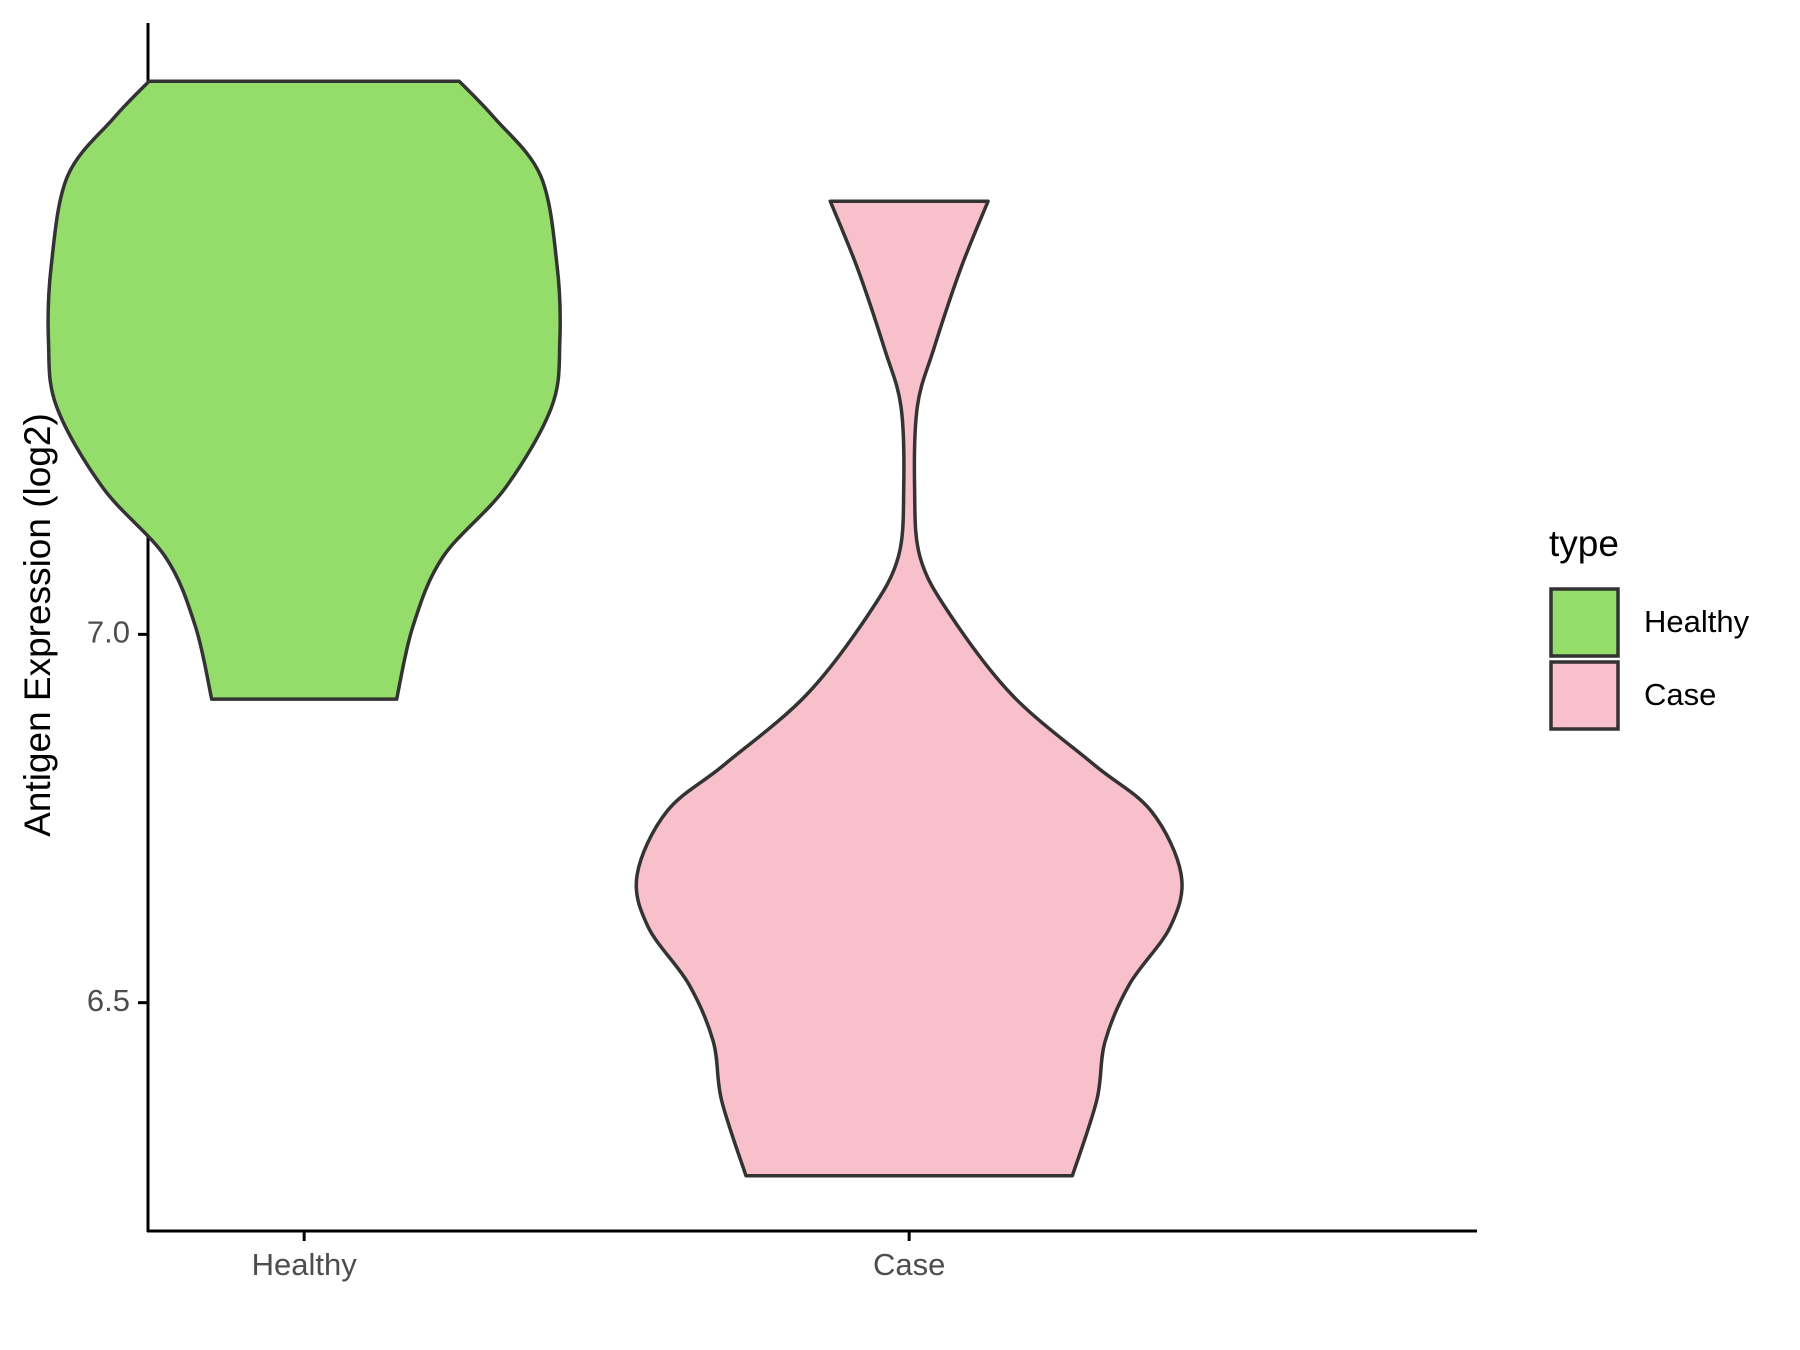 This screenshot has width=1800, height=1350. Describe the element at coordinates (1680, 694) in the screenshot. I see `legend-label: Case` at that location.